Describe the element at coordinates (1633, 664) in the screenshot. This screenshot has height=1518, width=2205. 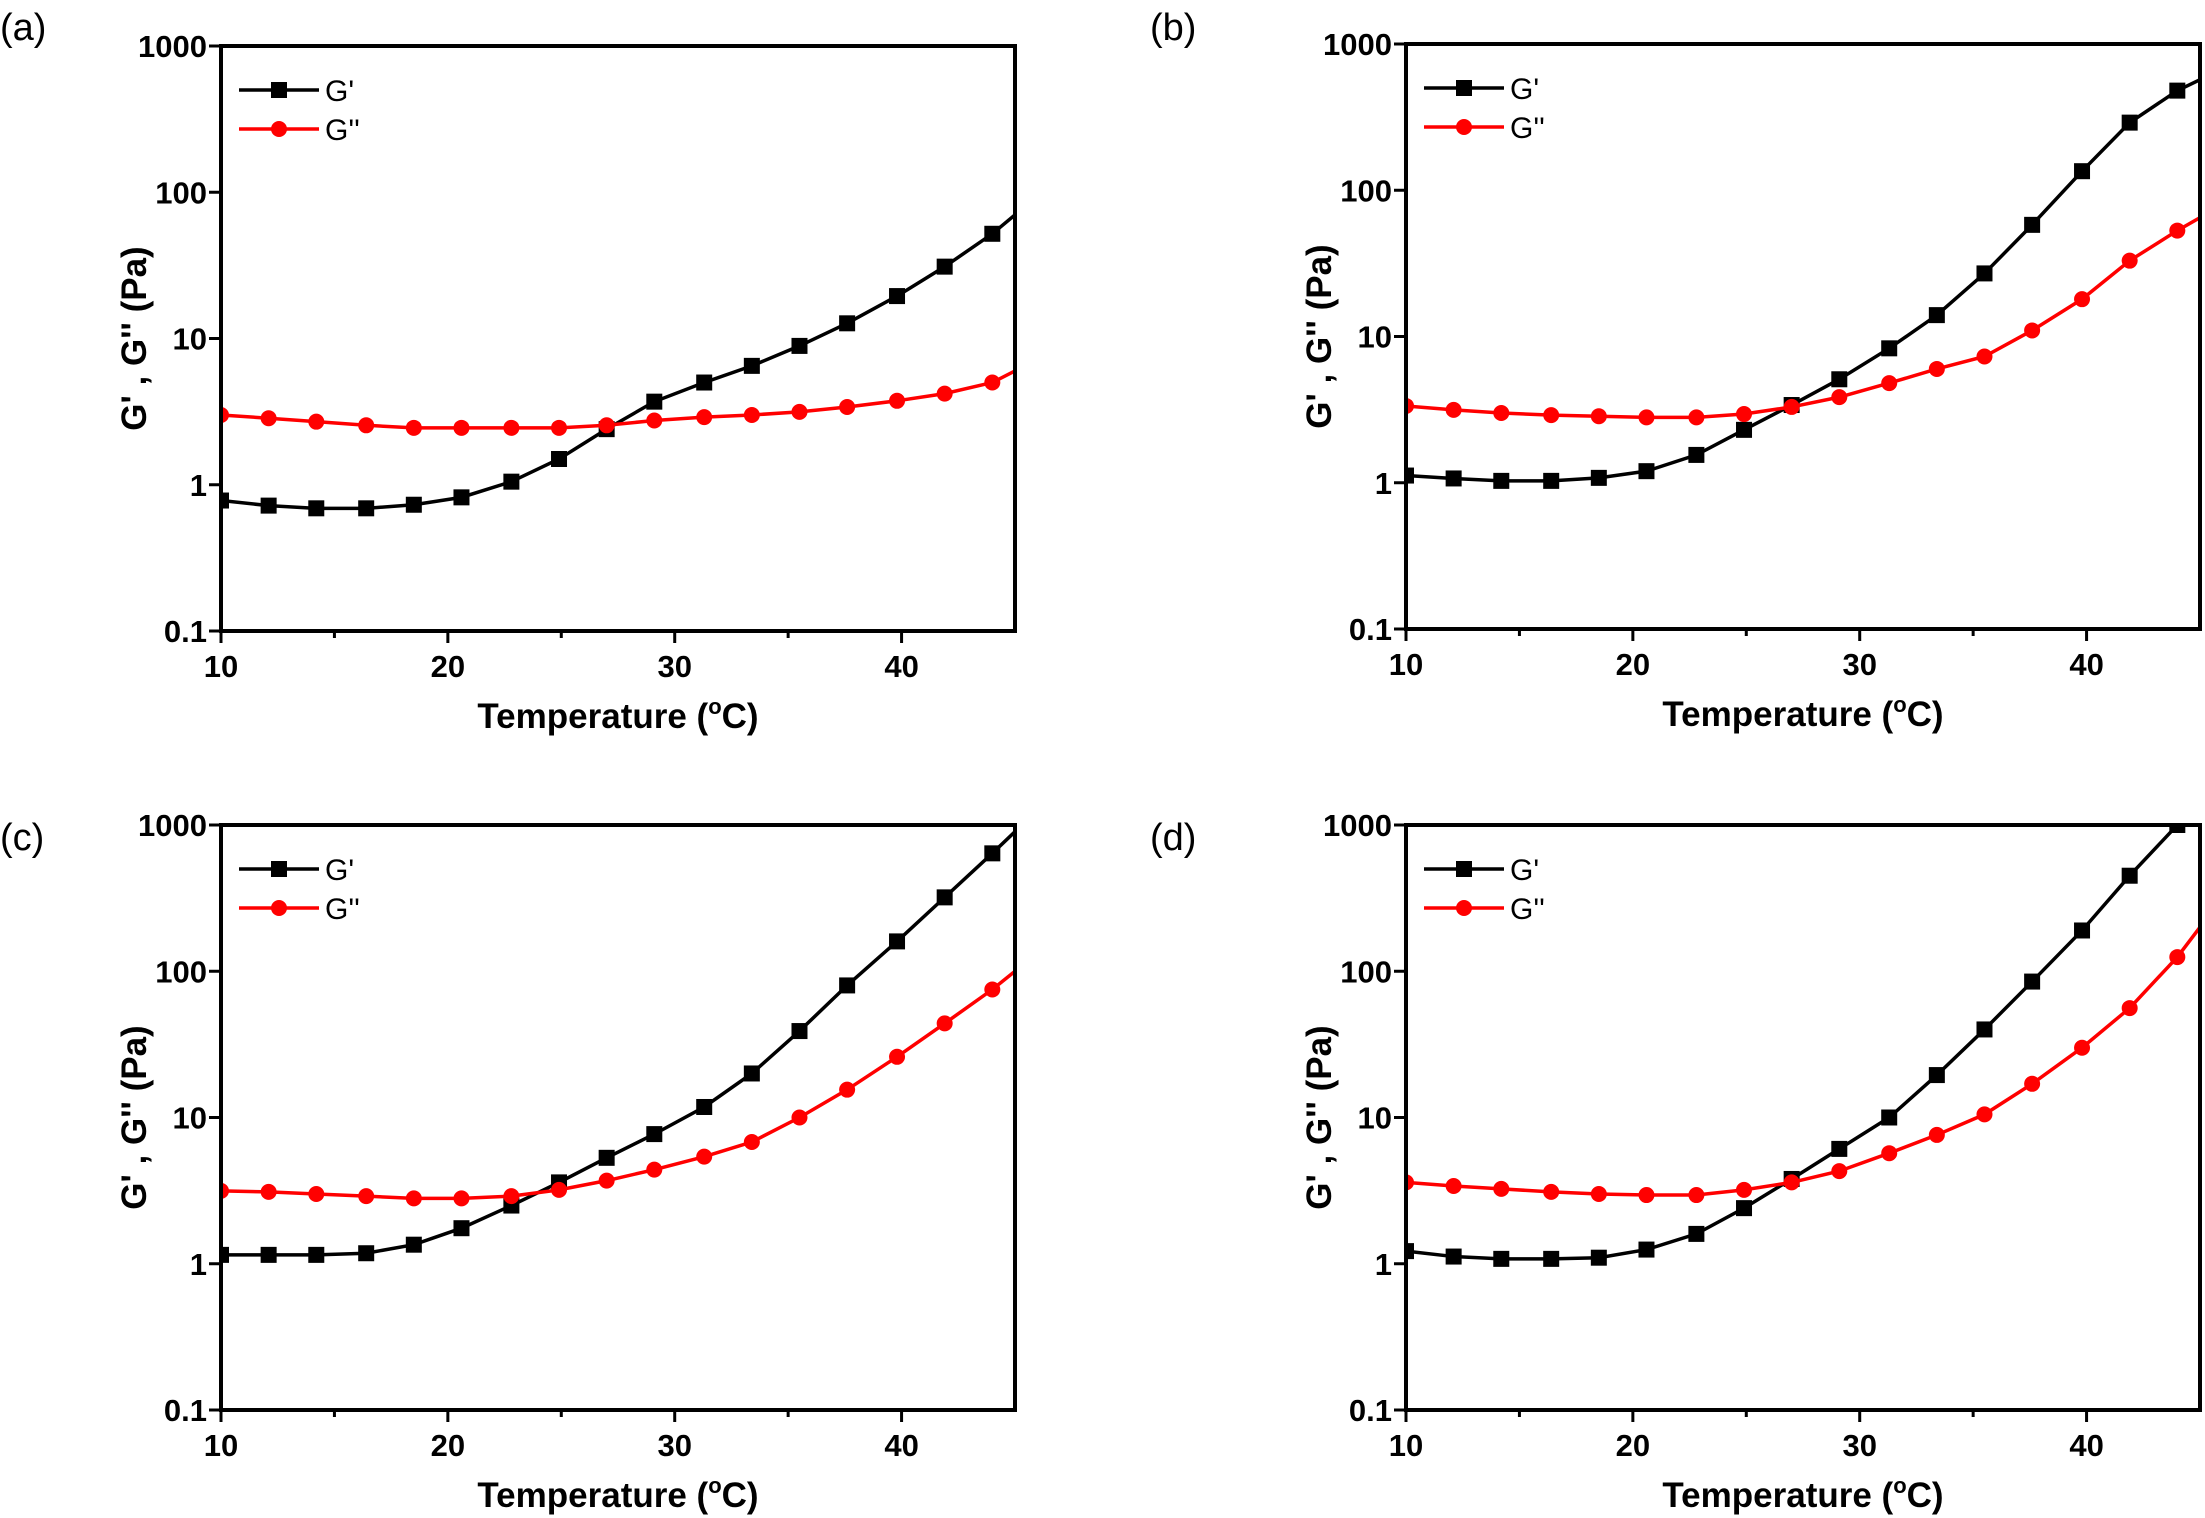
I see `x-tick-label: 20` at that location.